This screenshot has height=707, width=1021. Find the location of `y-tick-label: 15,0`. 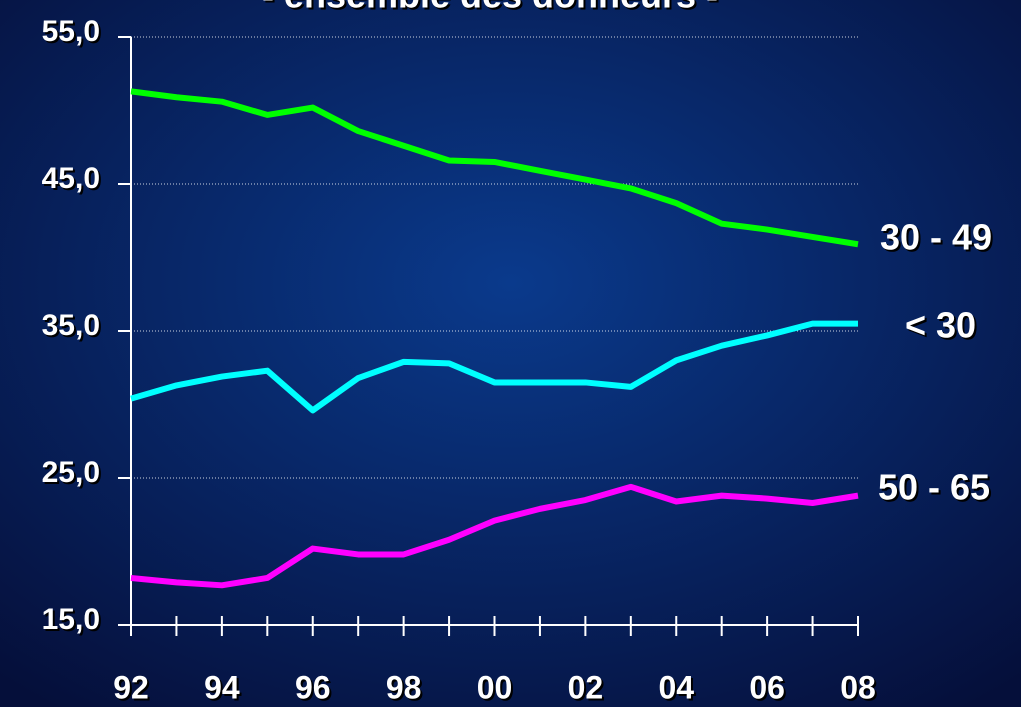

y-tick-label: 15,0 is located at coordinates (71, 619).